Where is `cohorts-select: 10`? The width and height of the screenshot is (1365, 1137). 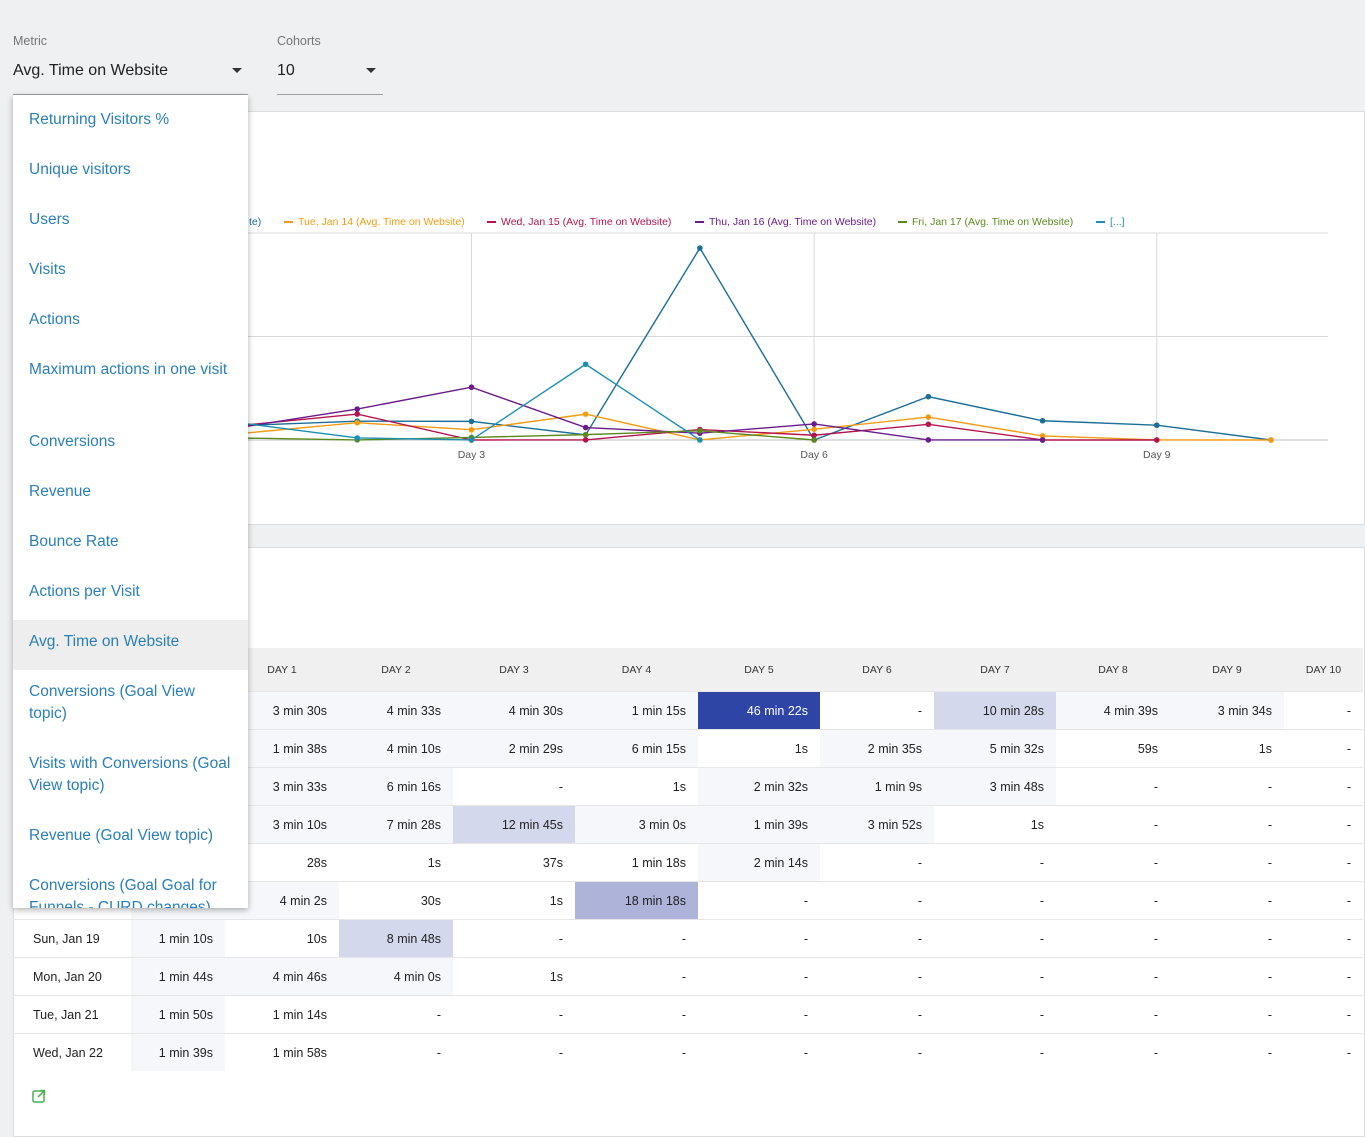
cohorts-select: 10 is located at coordinates (286, 70).